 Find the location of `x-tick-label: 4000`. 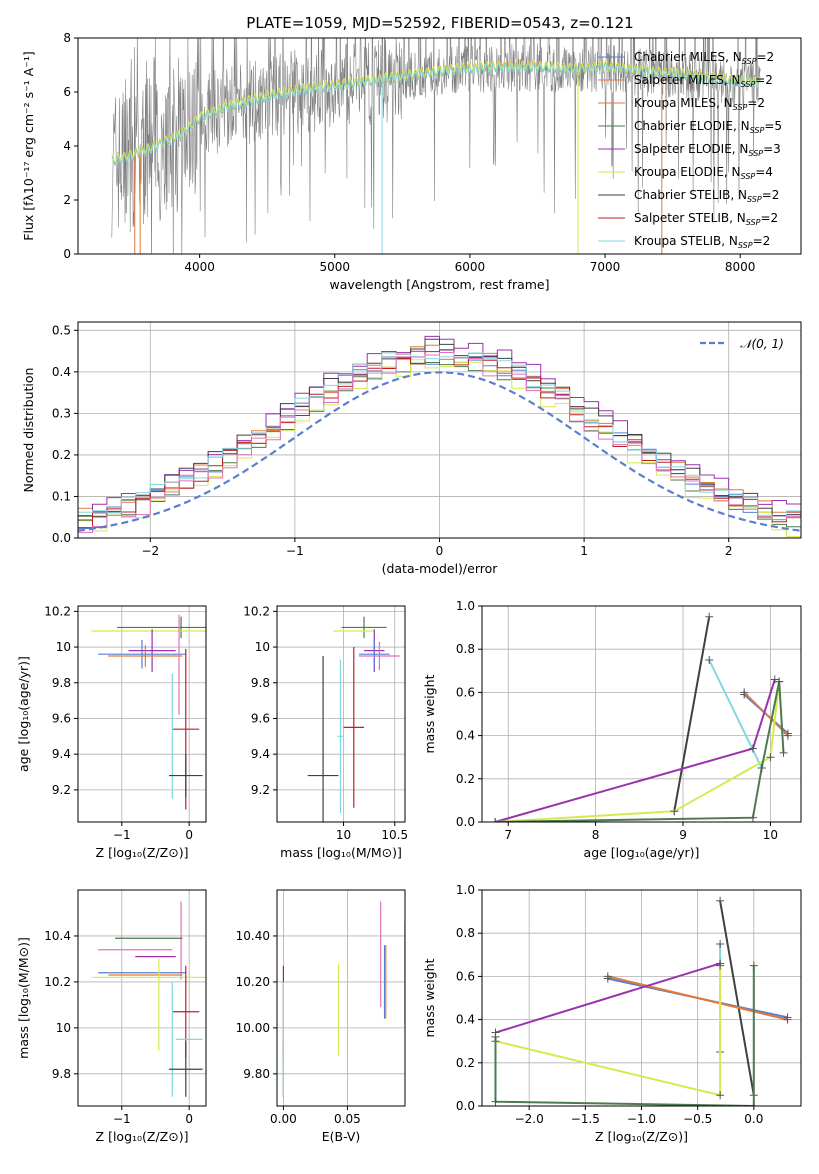

x-tick-label: 4000 is located at coordinates (199, 267).